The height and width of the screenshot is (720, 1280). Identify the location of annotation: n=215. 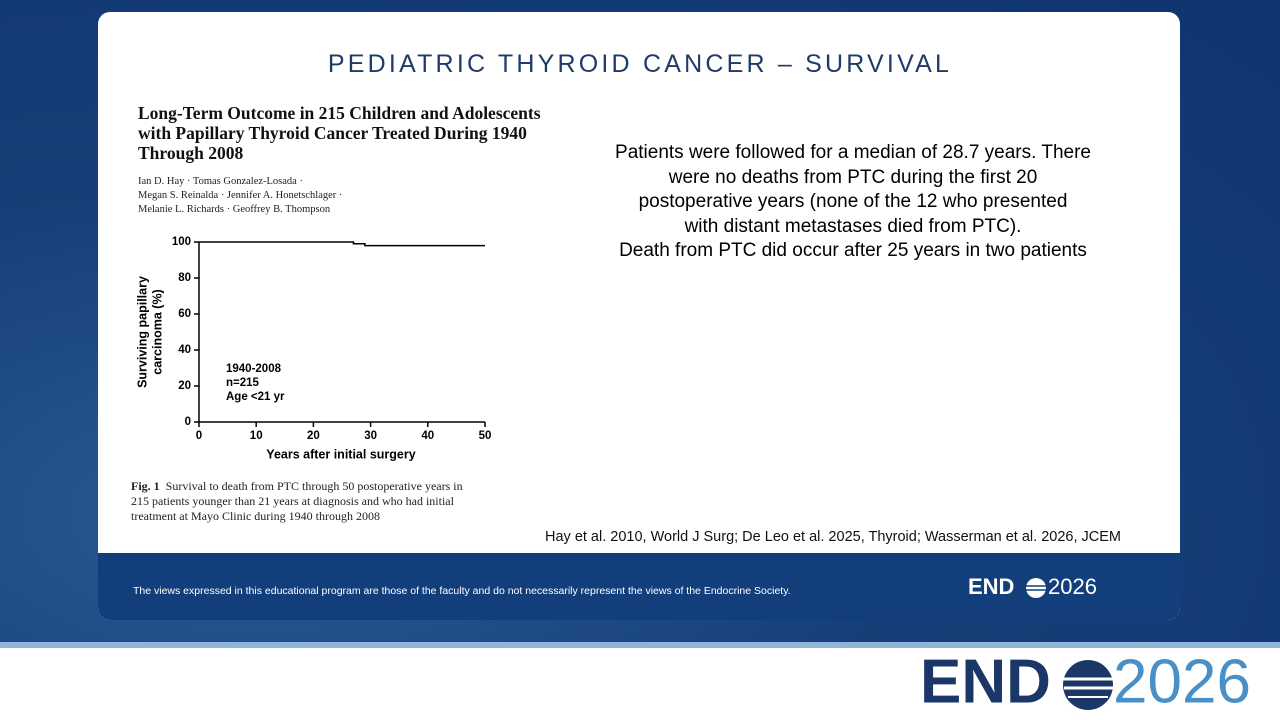
(243, 383).